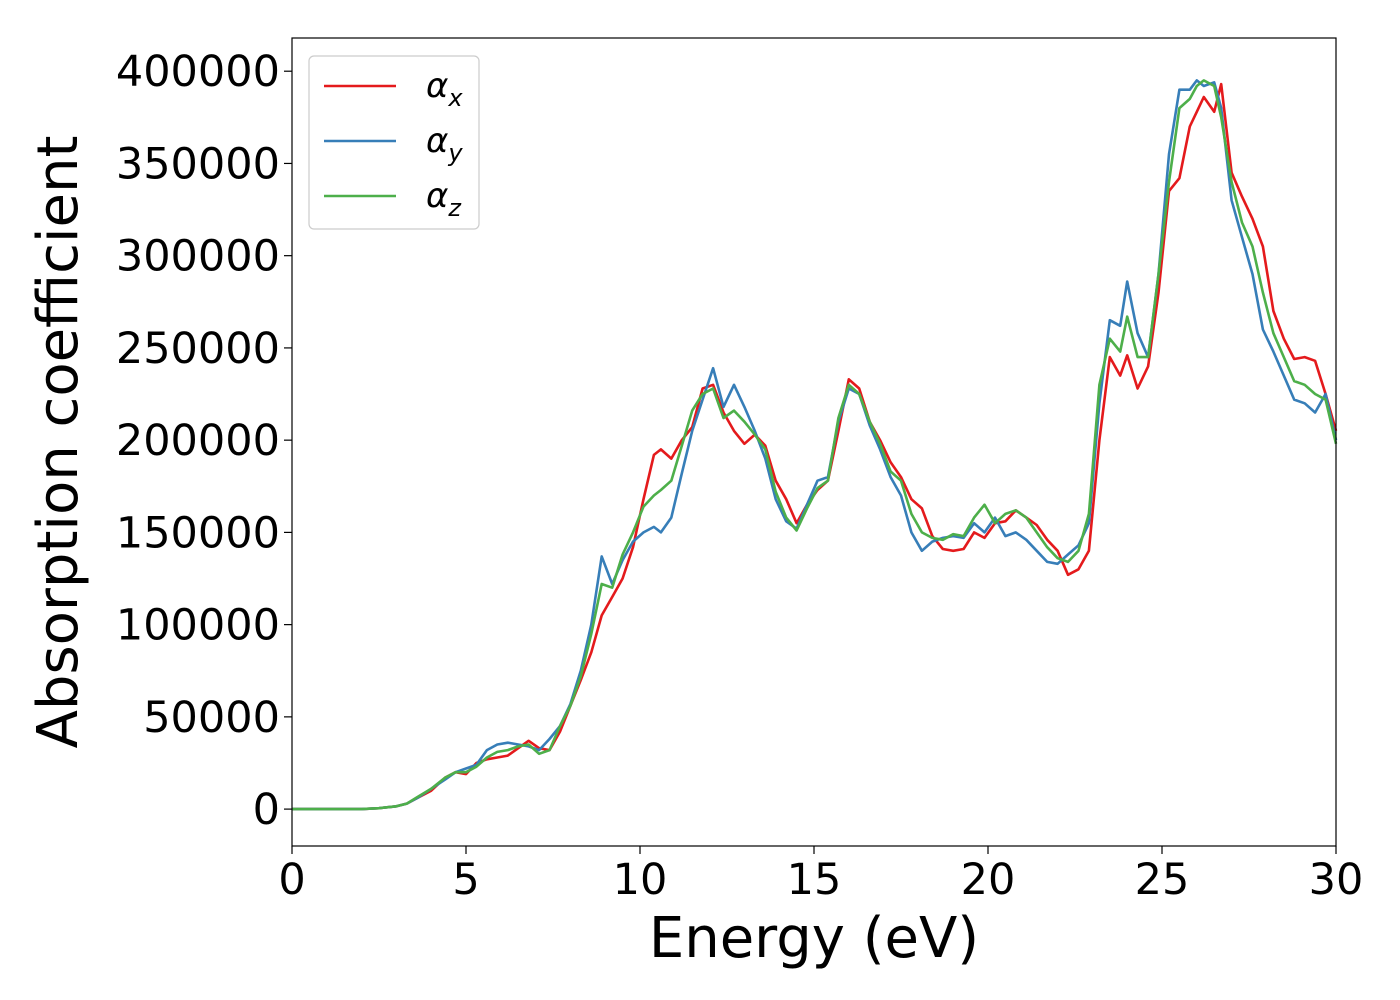 Image resolution: width=1400 pixels, height=1000 pixels. I want to click on x-tick-label: 10, so click(640, 880).